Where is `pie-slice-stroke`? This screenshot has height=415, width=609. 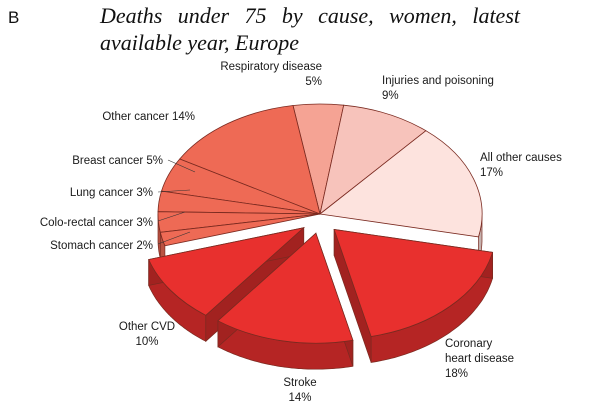 pie-slice-stroke is located at coordinates (285, 301).